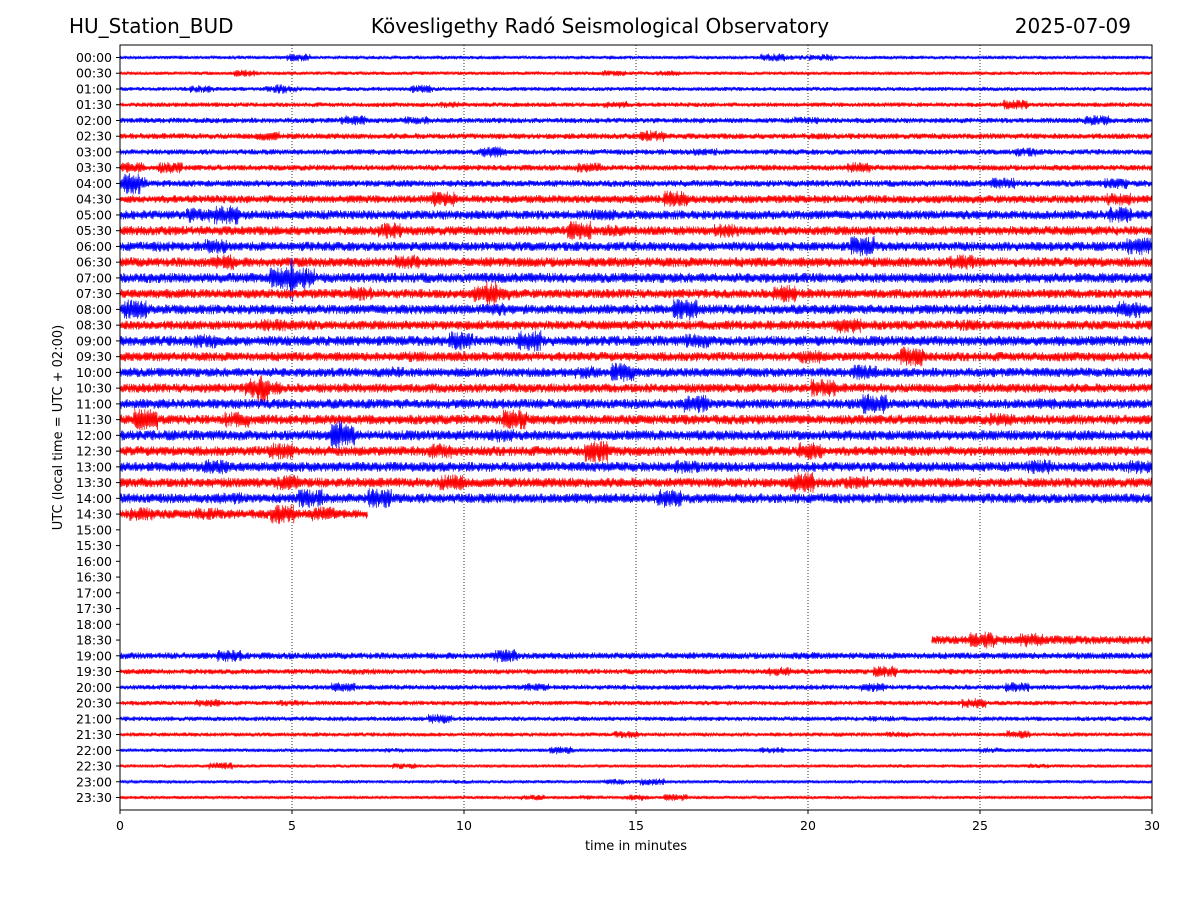  I want to click on y-tick-label: 16:30, so click(94, 577).